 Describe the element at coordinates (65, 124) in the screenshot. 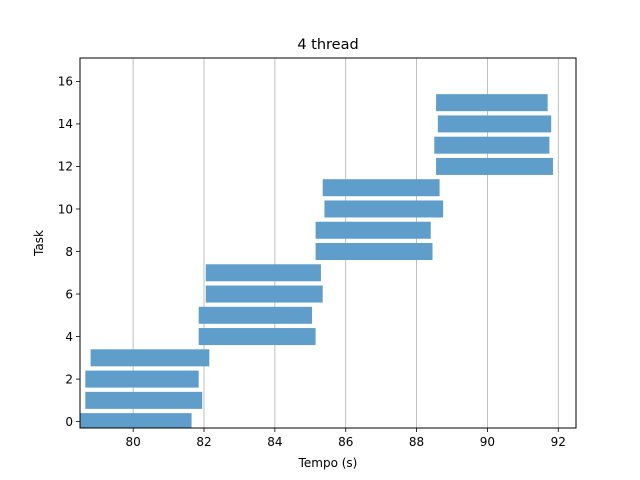

I see `y-tick-label: 14` at that location.